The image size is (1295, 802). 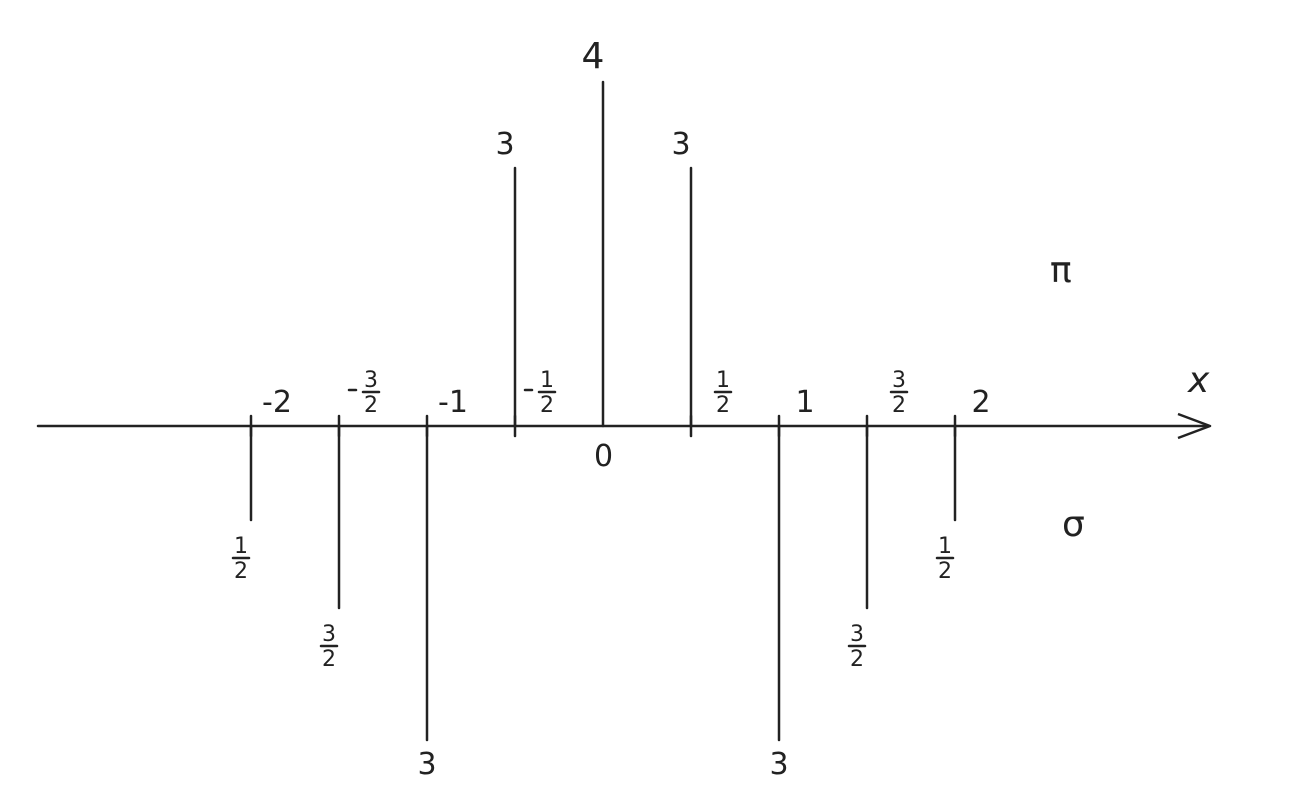 I want to click on tick-label: 2, so click(x=980, y=402).